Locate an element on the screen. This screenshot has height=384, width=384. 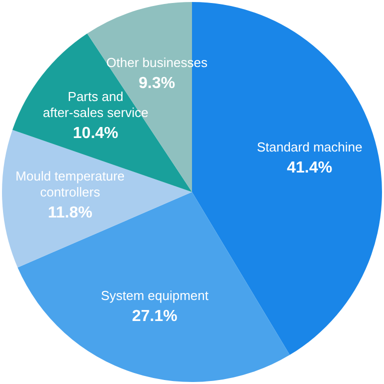
data-label: 11.8% is located at coordinates (70, 213).